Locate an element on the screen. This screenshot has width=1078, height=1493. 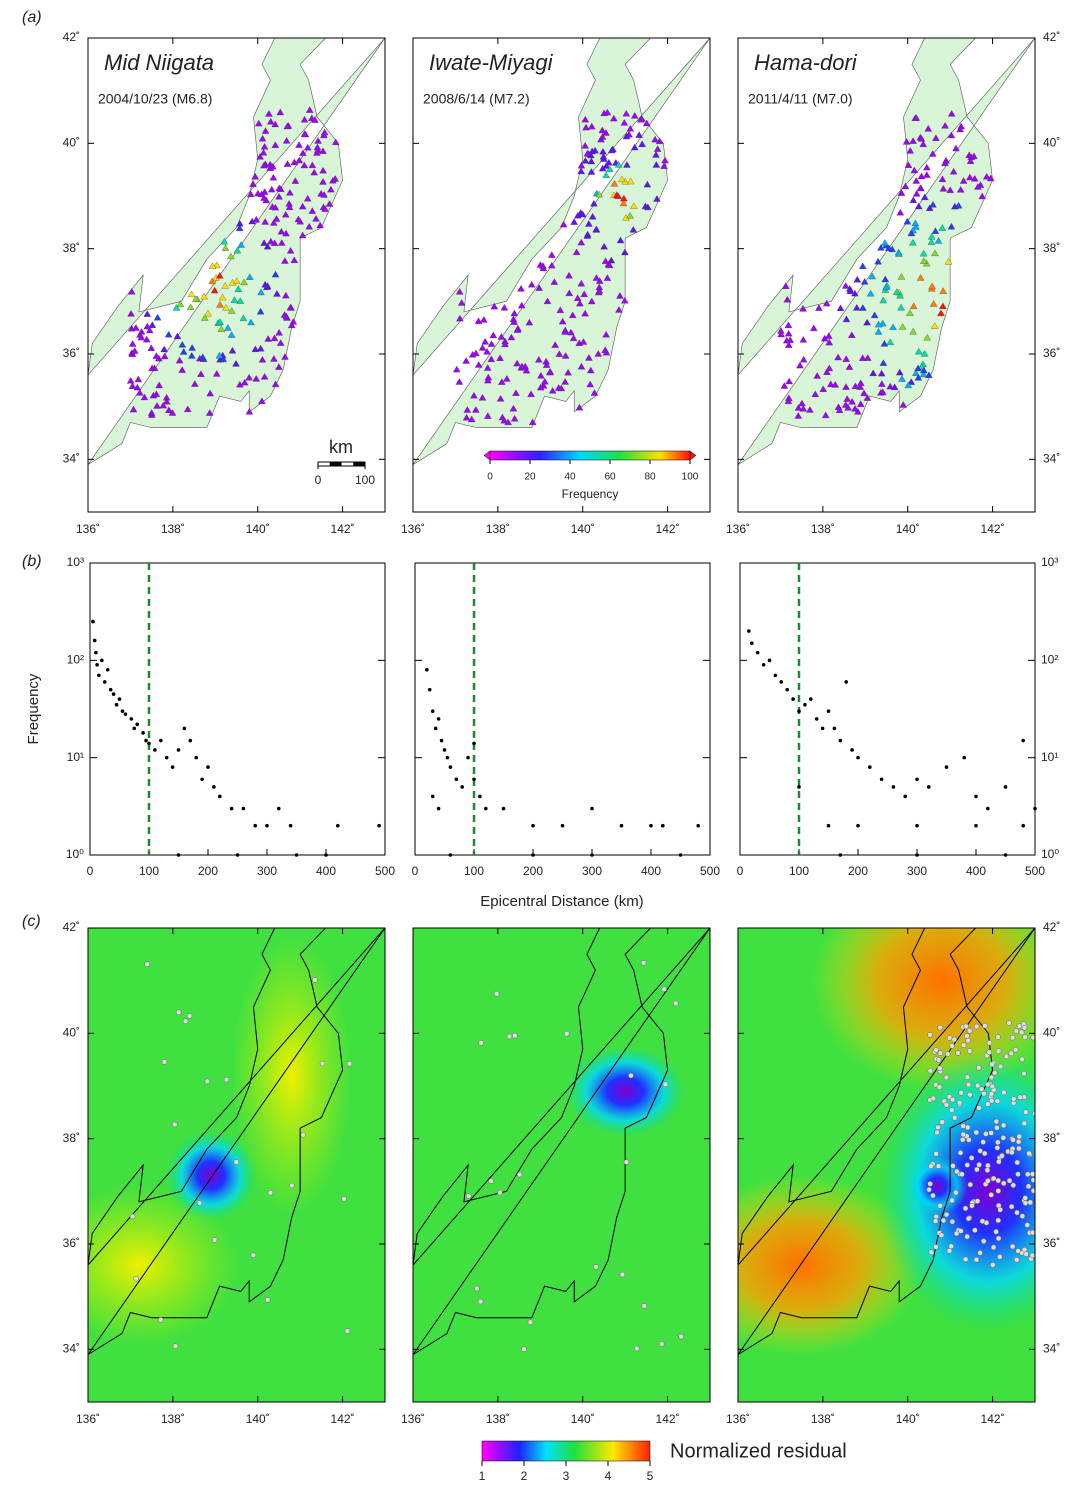
y-tick-label: 42˚ is located at coordinates (1051, 927).